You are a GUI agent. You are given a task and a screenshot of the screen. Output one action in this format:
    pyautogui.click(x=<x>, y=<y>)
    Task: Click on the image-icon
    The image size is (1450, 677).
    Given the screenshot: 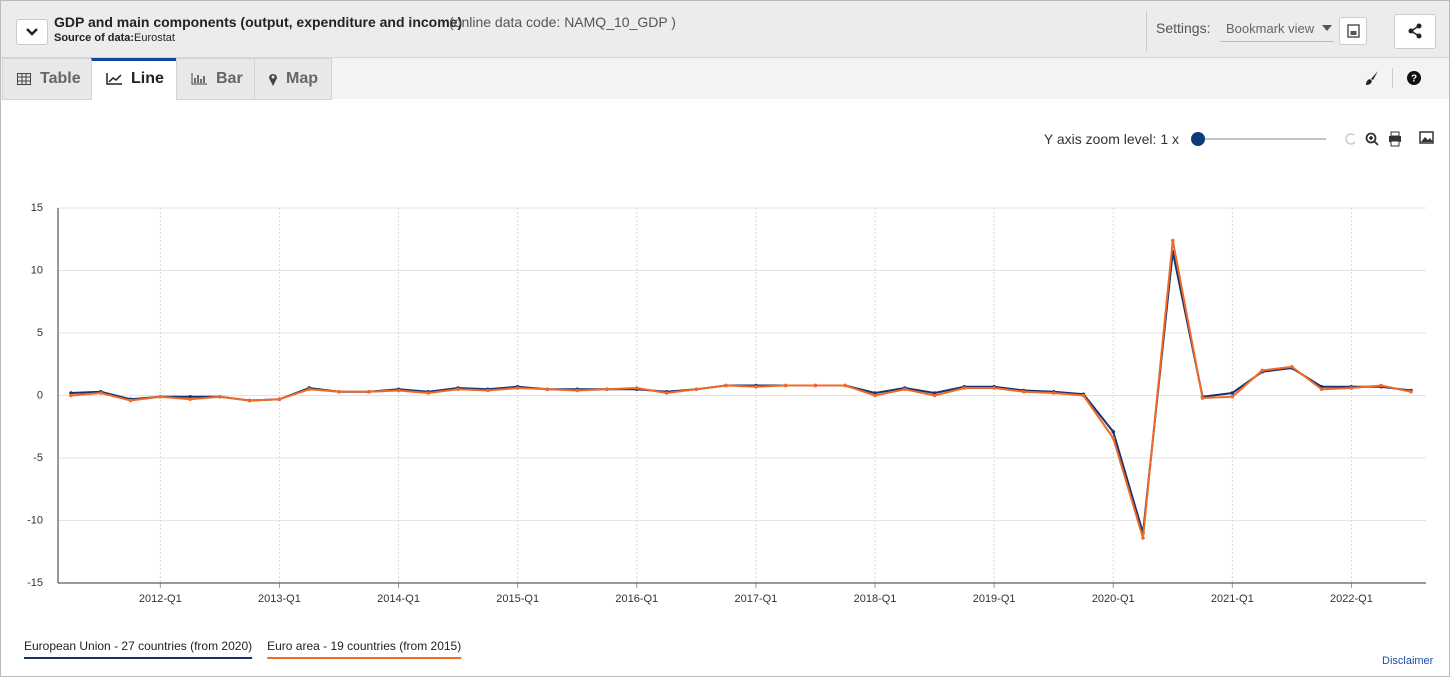 What is the action you would take?
    pyautogui.click(x=1426, y=137)
    